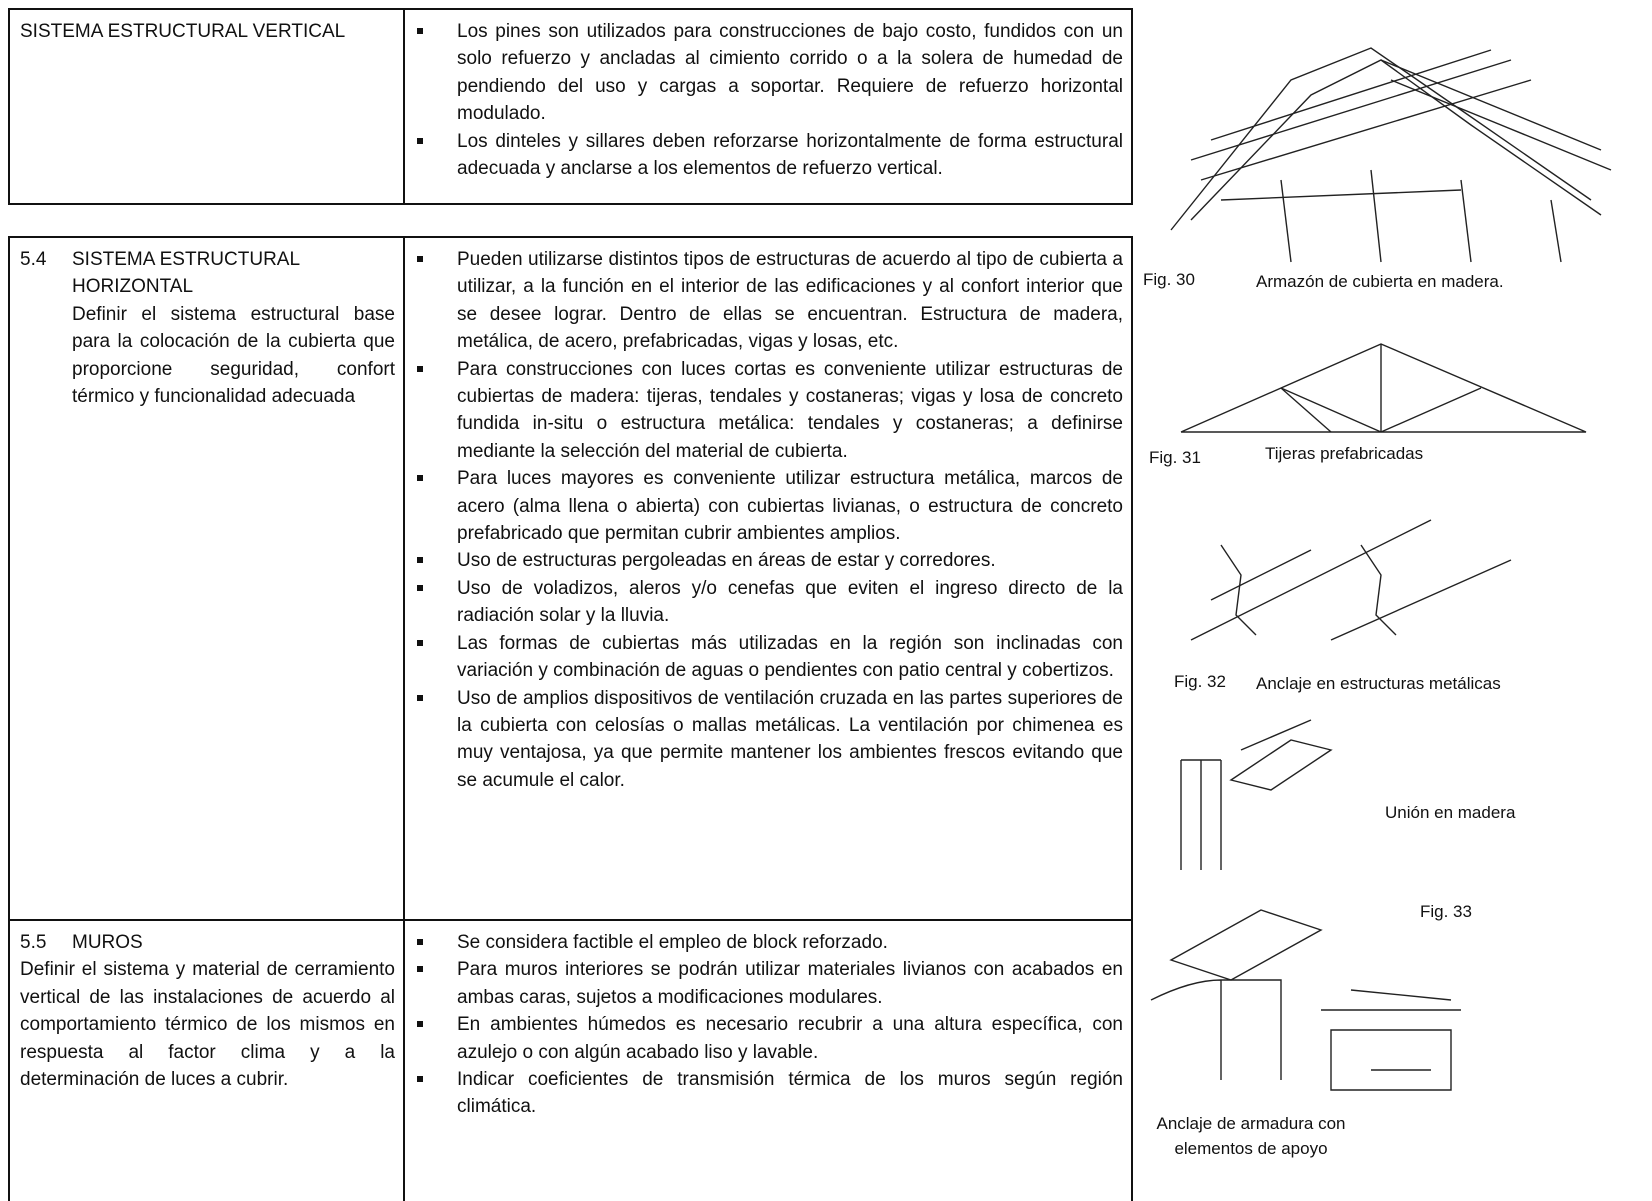 This screenshot has height=1201, width=1652. Describe the element at coordinates (183, 31) in the screenshot. I see `section-heading: SISTEMA ESTRUCTURAL VERTICAL` at that location.